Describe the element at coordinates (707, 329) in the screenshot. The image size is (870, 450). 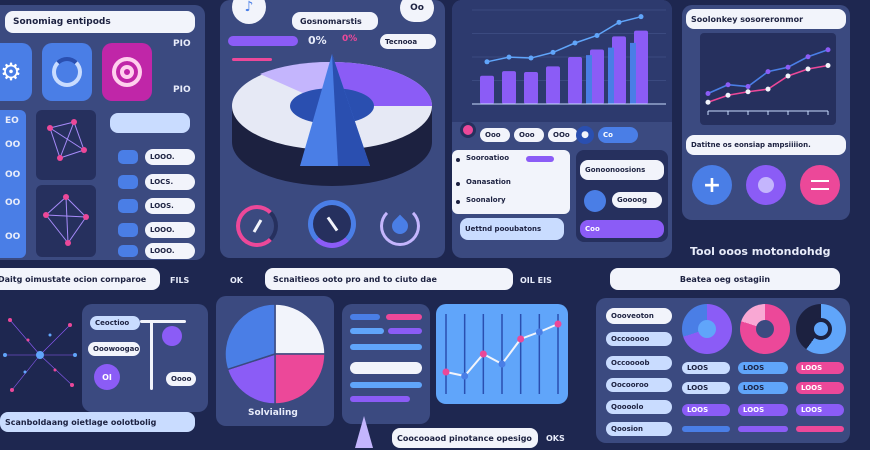
I see `donut-blue` at that location.